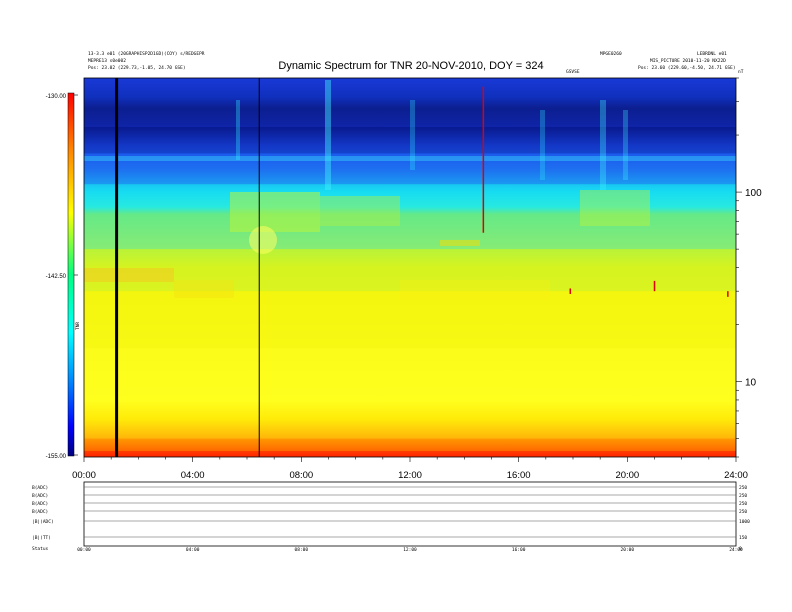  Describe the element at coordinates (751, 383) in the screenshot. I see `freq-tick-label-1: 10` at that location.